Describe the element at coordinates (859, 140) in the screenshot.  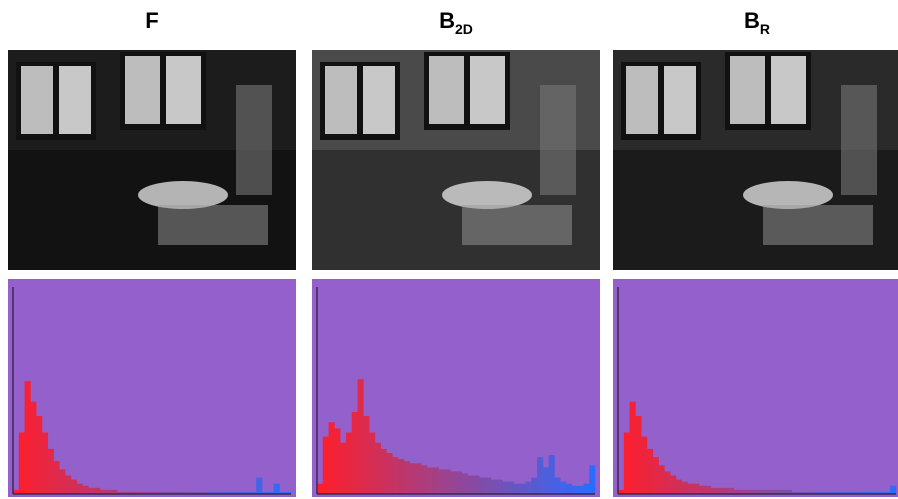
I see `shelf` at that location.